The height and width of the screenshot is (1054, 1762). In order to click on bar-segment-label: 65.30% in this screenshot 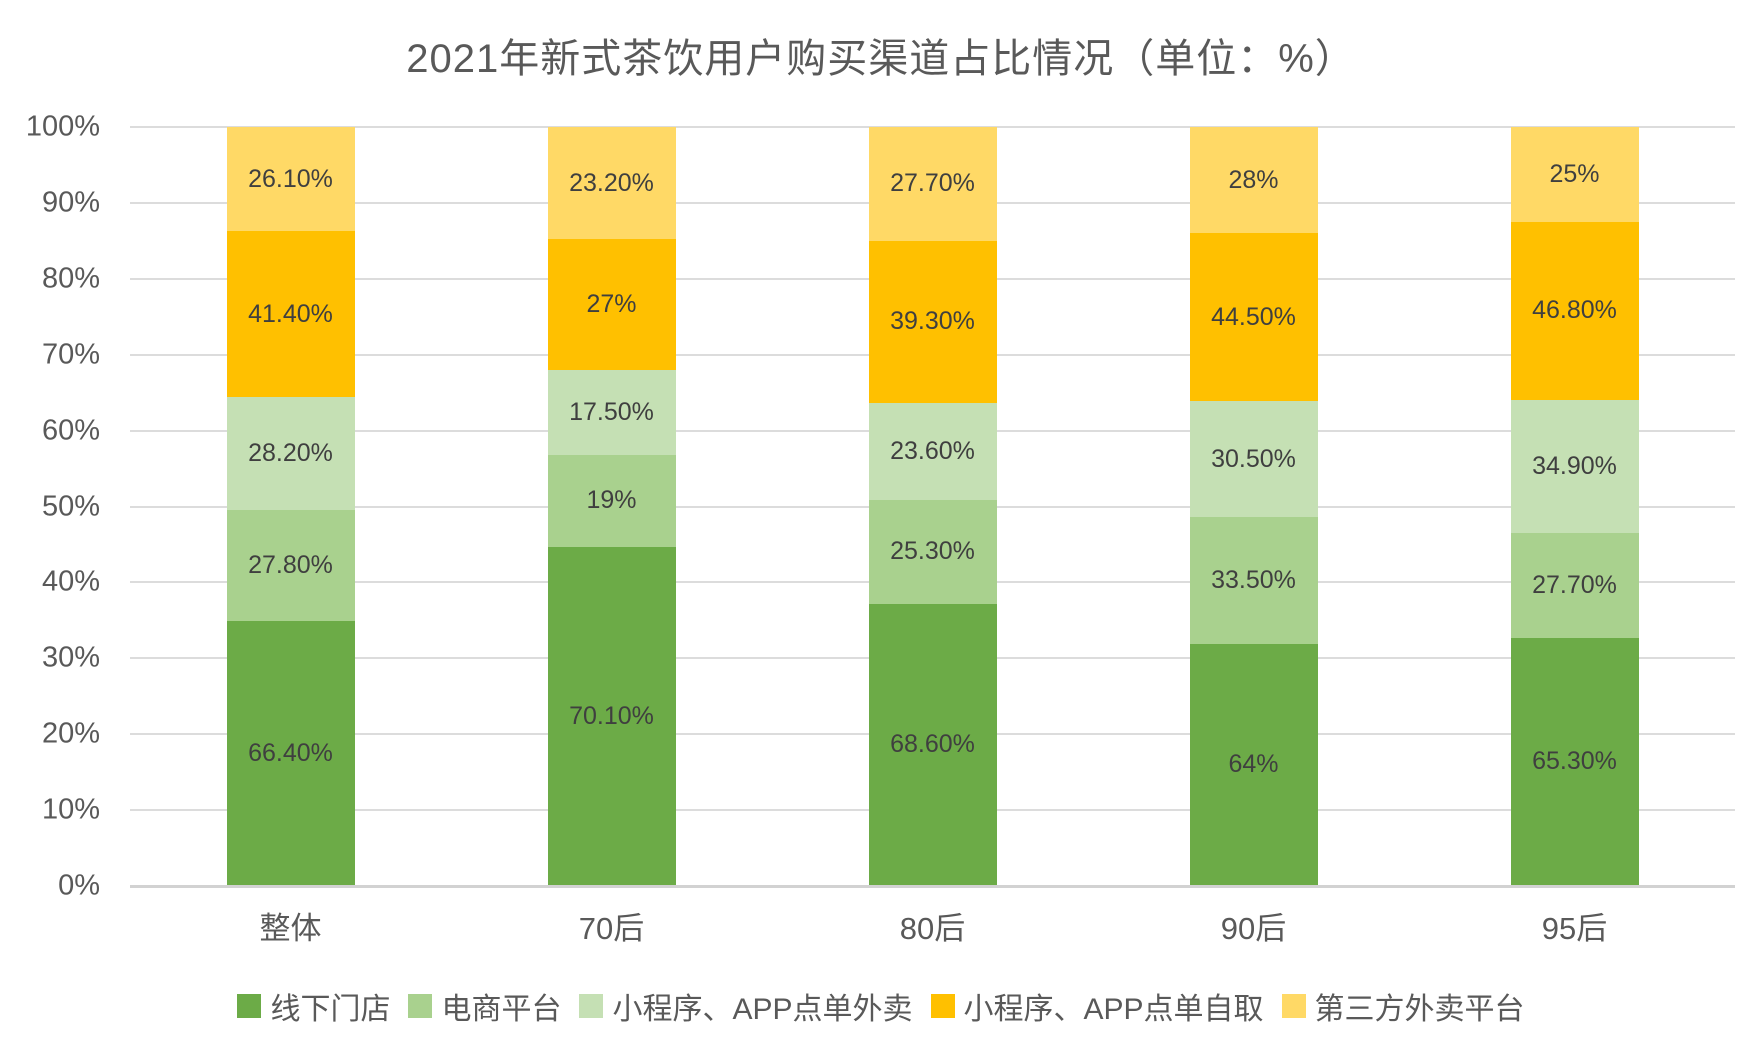, I will do `click(1574, 761)`.